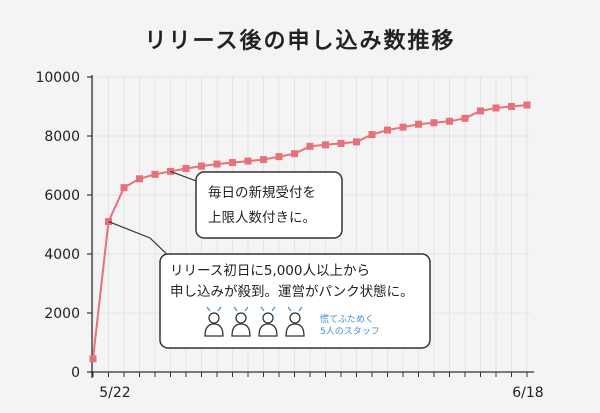  What do you see at coordinates (262, 218) in the screenshot?
I see `annotation-1-line: 上限人数付きに。` at bounding box center [262, 218].